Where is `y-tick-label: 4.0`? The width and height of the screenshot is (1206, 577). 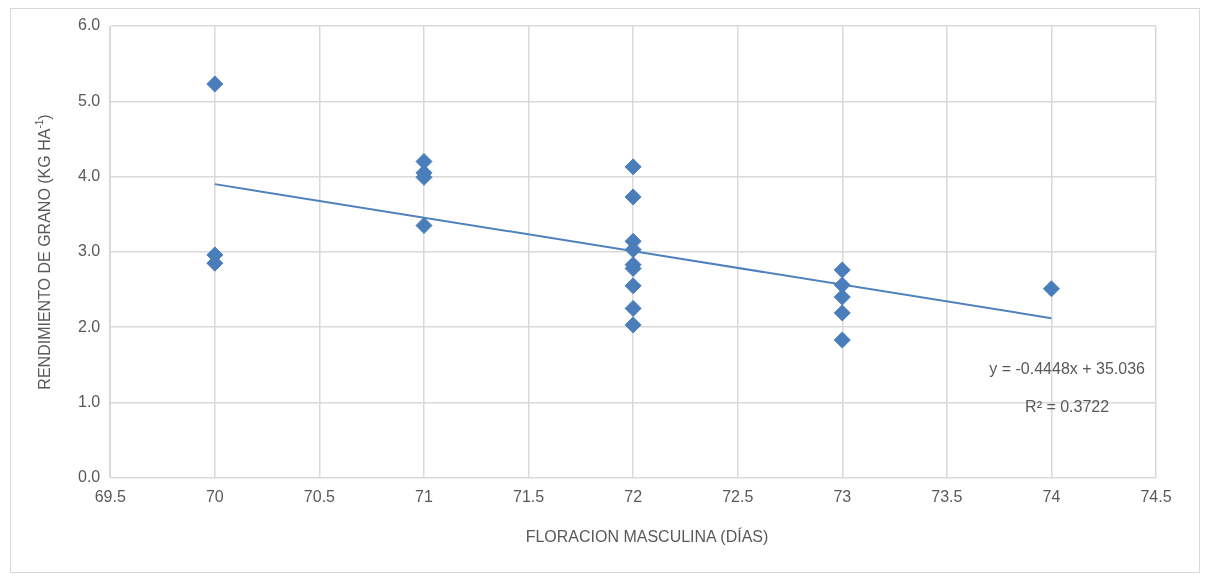
y-tick-label: 4.0 is located at coordinates (89, 176).